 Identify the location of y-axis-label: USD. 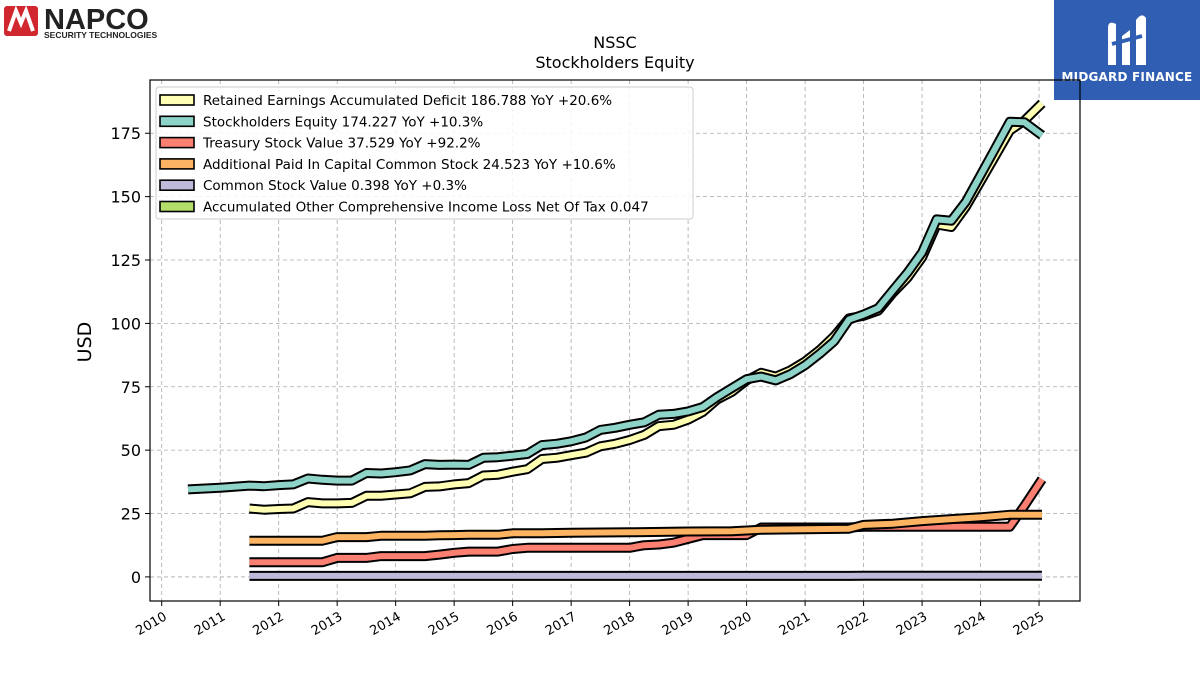
(85, 342).